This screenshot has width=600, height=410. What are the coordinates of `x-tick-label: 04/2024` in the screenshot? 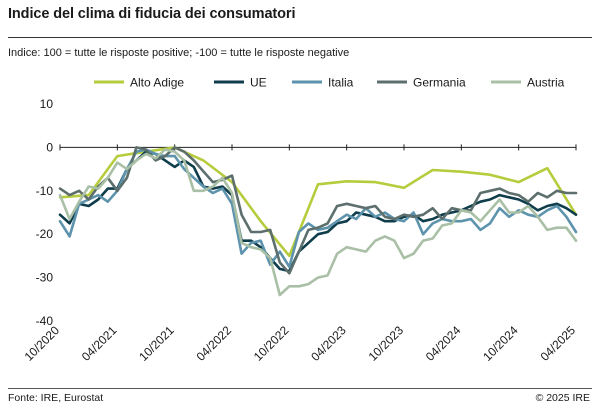 It's located at (443, 343).